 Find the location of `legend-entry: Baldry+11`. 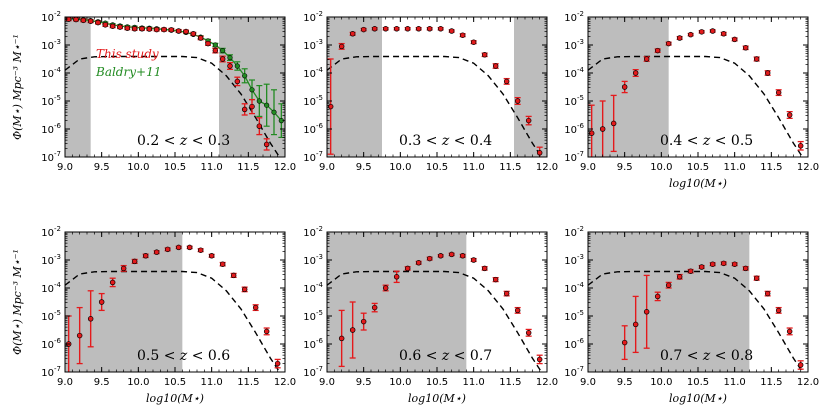

legend-entry: Baldry+11 is located at coordinates (128, 72).